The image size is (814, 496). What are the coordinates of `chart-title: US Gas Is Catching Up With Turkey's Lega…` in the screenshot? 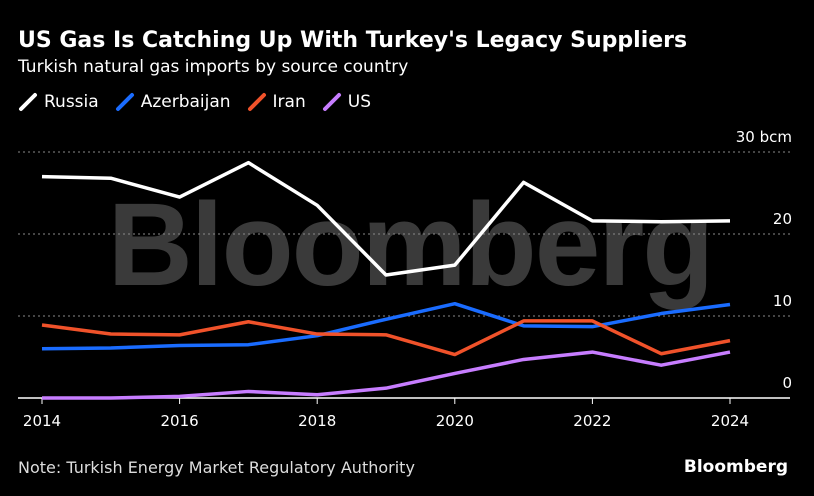 It's located at (353, 40).